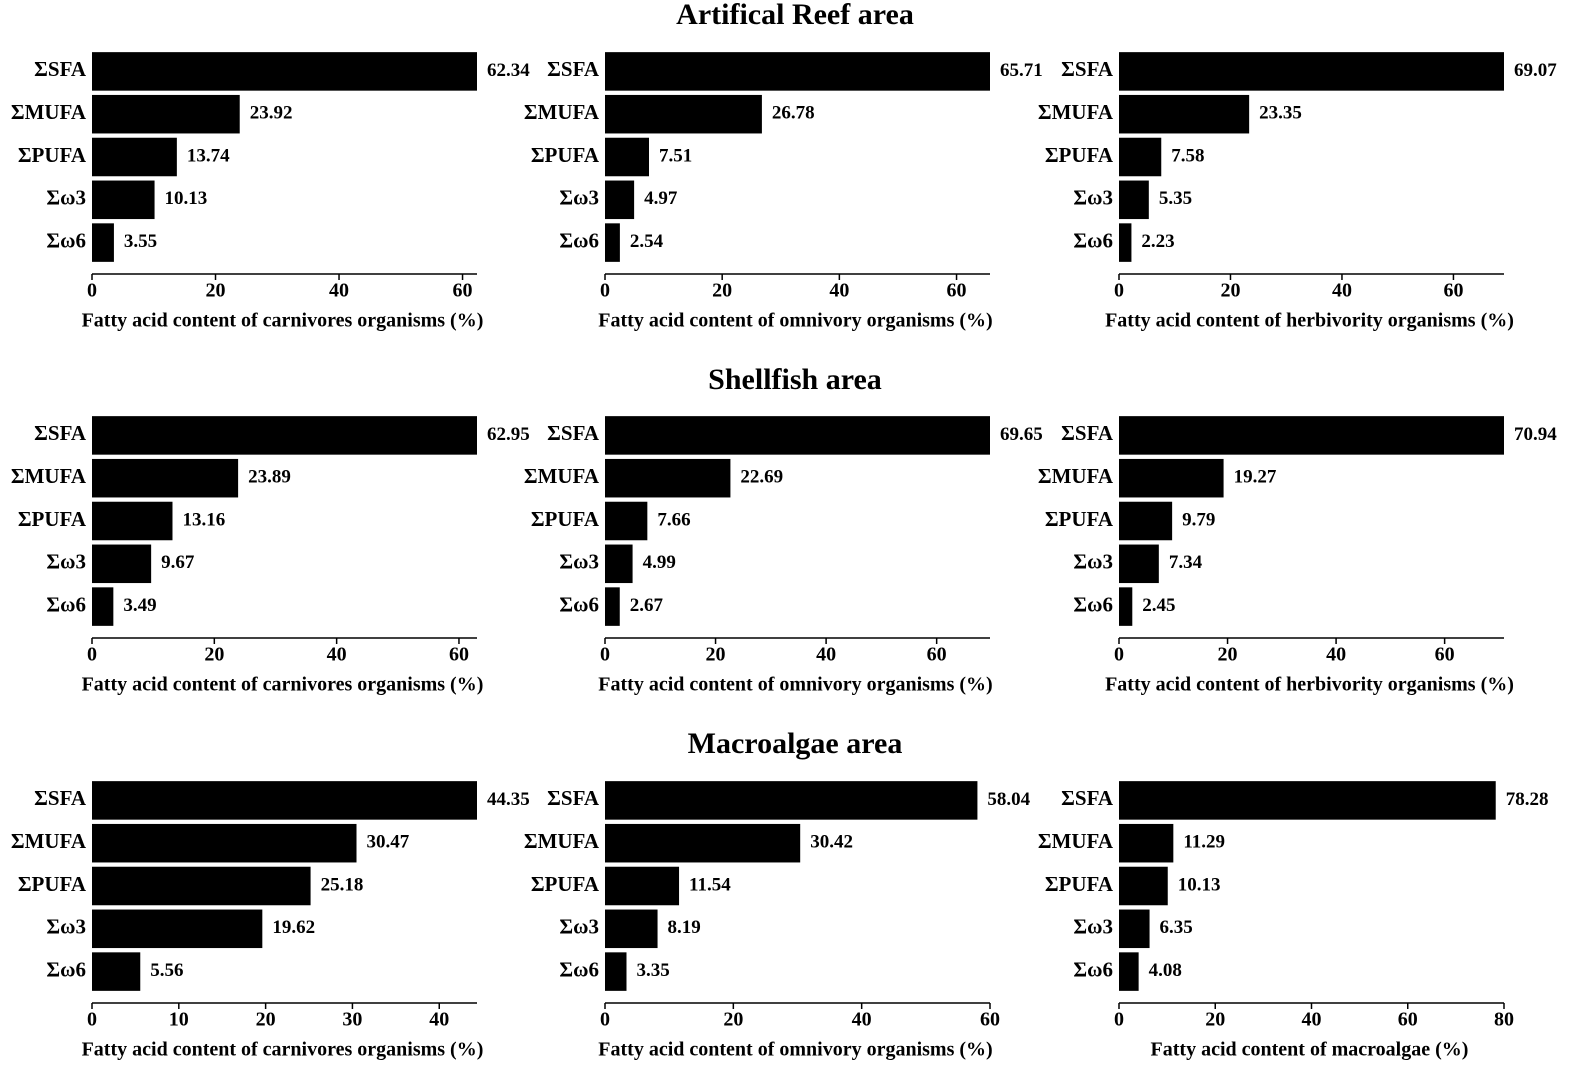 The image size is (1585, 1070). What do you see at coordinates (684, 927) in the screenshot?
I see `value-label: 8.19` at bounding box center [684, 927].